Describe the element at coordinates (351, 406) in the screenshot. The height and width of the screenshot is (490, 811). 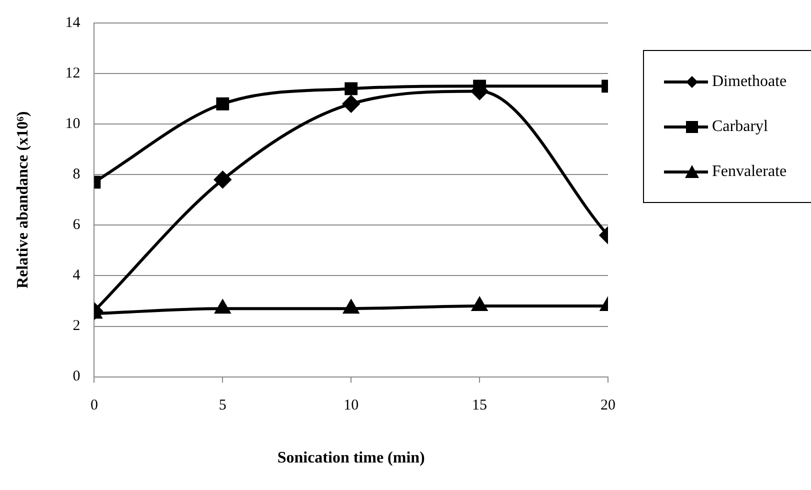
I see `x-tick-label: 10` at that location.